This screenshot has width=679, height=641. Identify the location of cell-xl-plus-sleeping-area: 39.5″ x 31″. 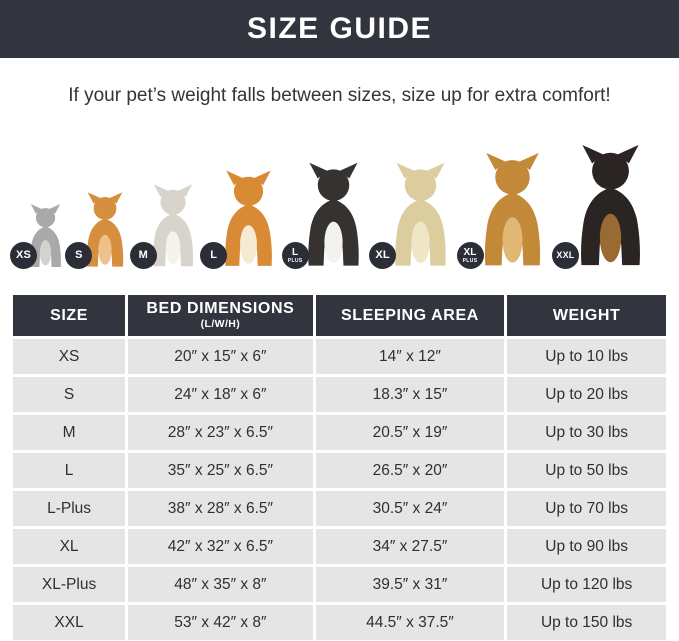
(410, 584).